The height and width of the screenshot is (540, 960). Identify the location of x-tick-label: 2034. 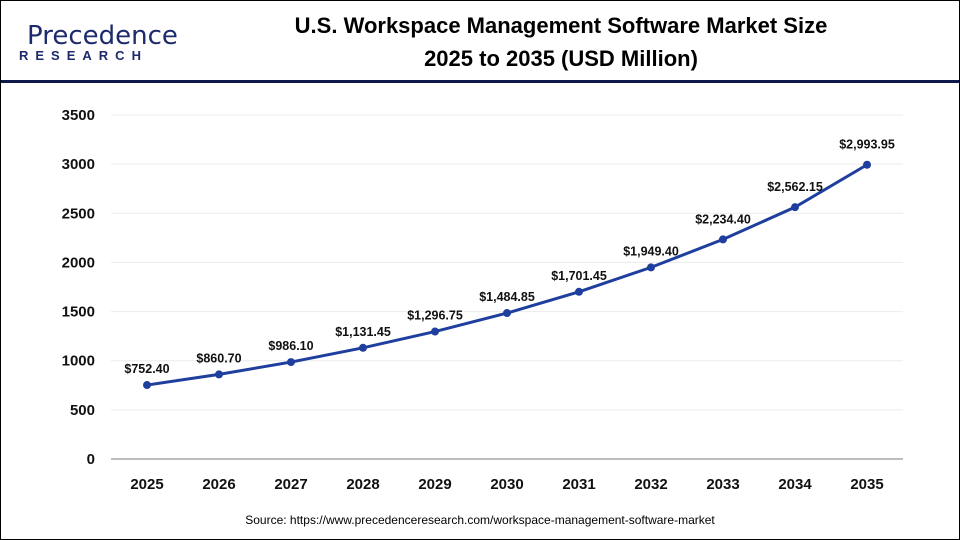
(795, 484).